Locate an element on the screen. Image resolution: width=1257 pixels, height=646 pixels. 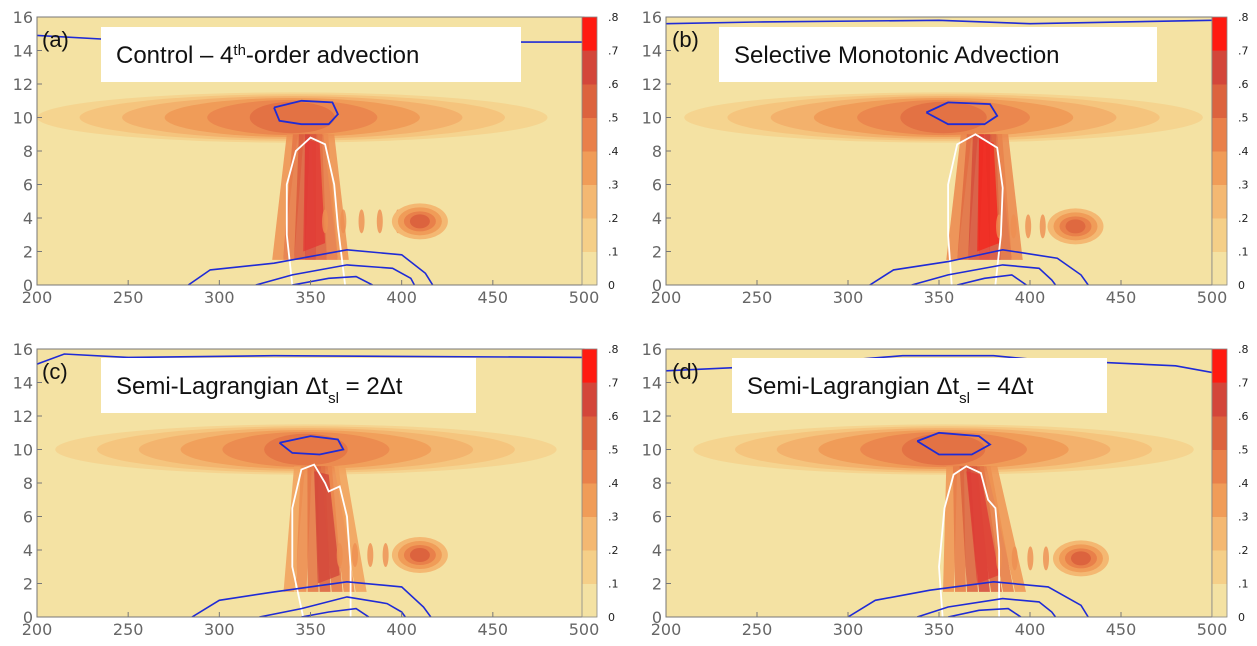
colorbar-tick-label: .4 is located at coordinates (613, 151).